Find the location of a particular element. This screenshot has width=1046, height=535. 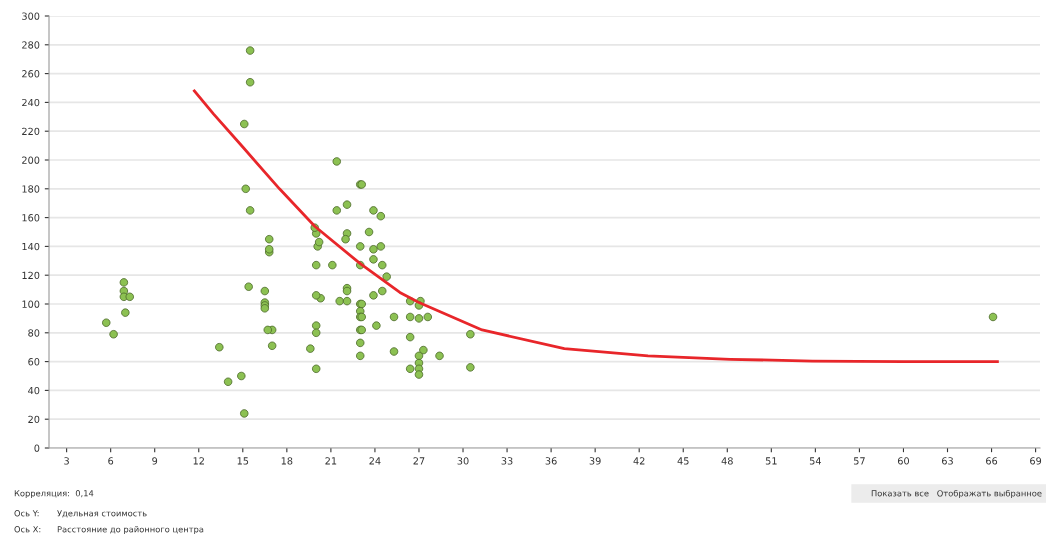

x-tick-label: 69 is located at coordinates (1036, 461).